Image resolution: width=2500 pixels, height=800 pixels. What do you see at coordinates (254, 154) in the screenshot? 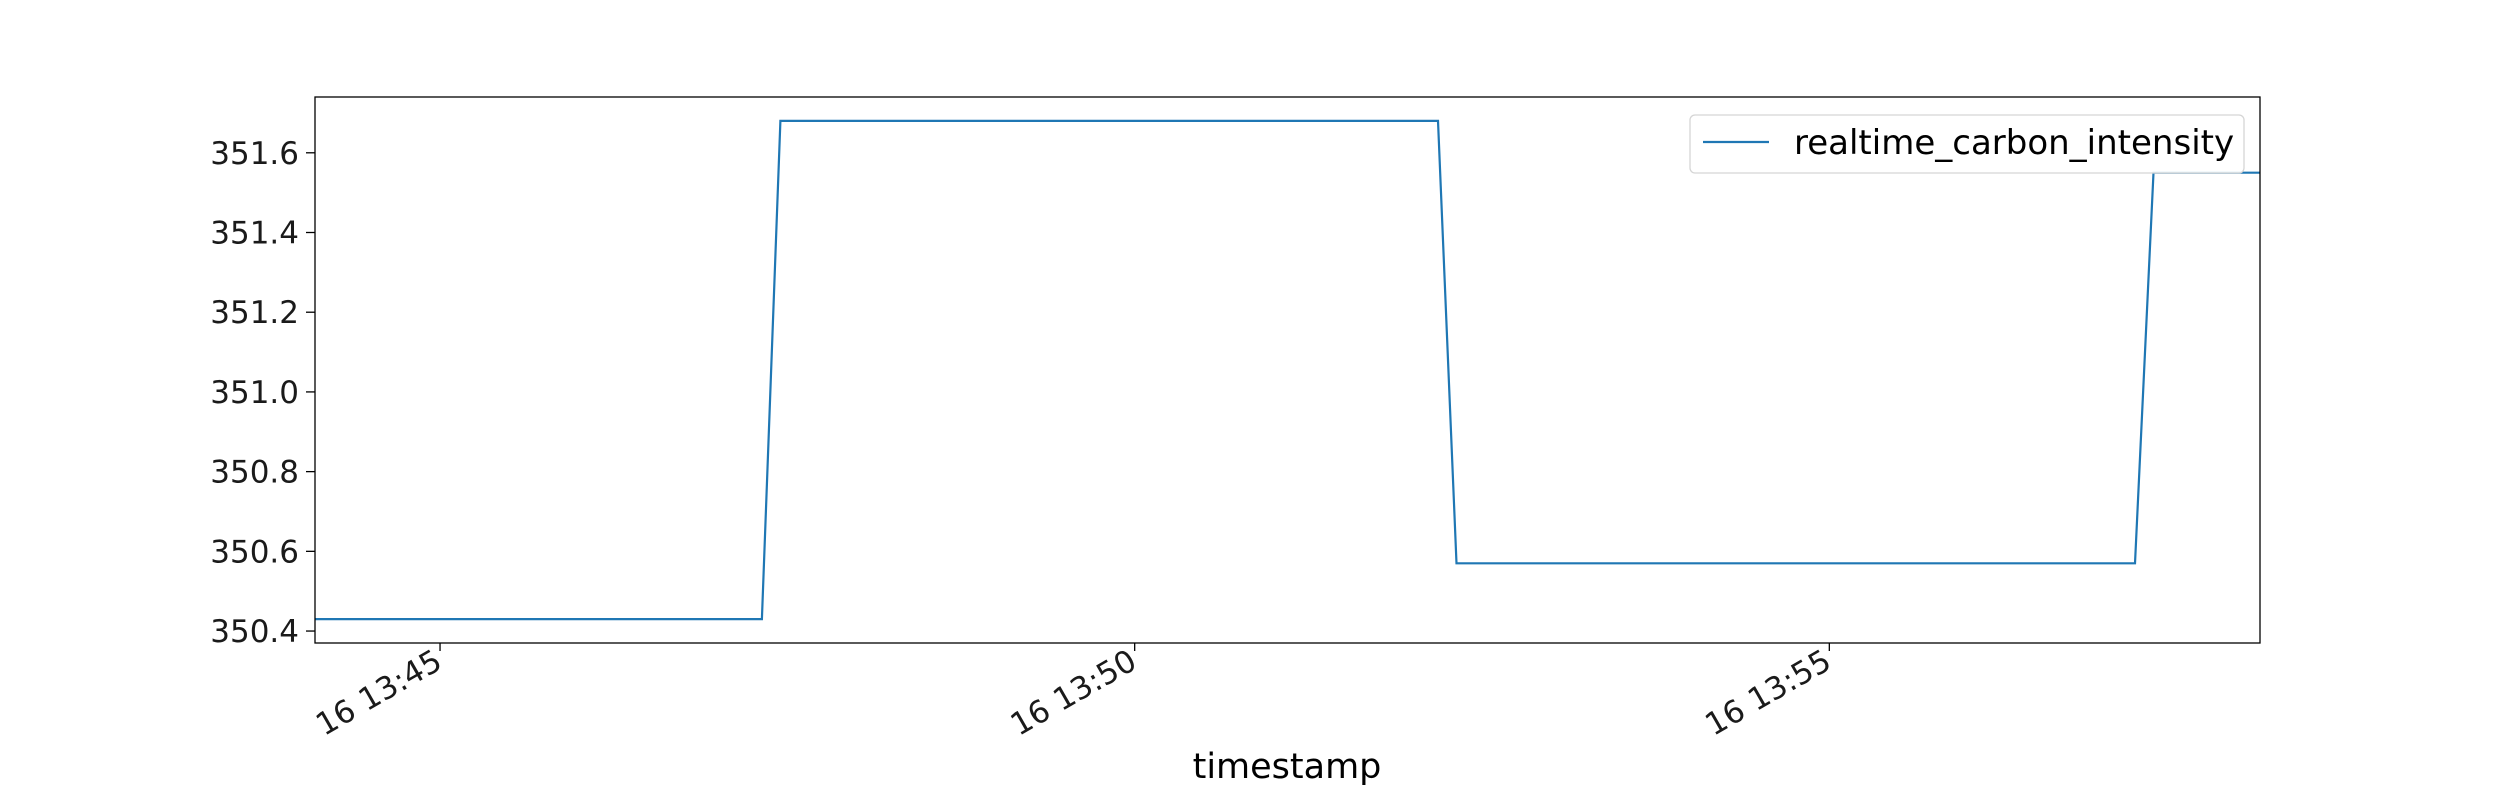
I see `y-tick-label: 351.6` at bounding box center [254, 154].